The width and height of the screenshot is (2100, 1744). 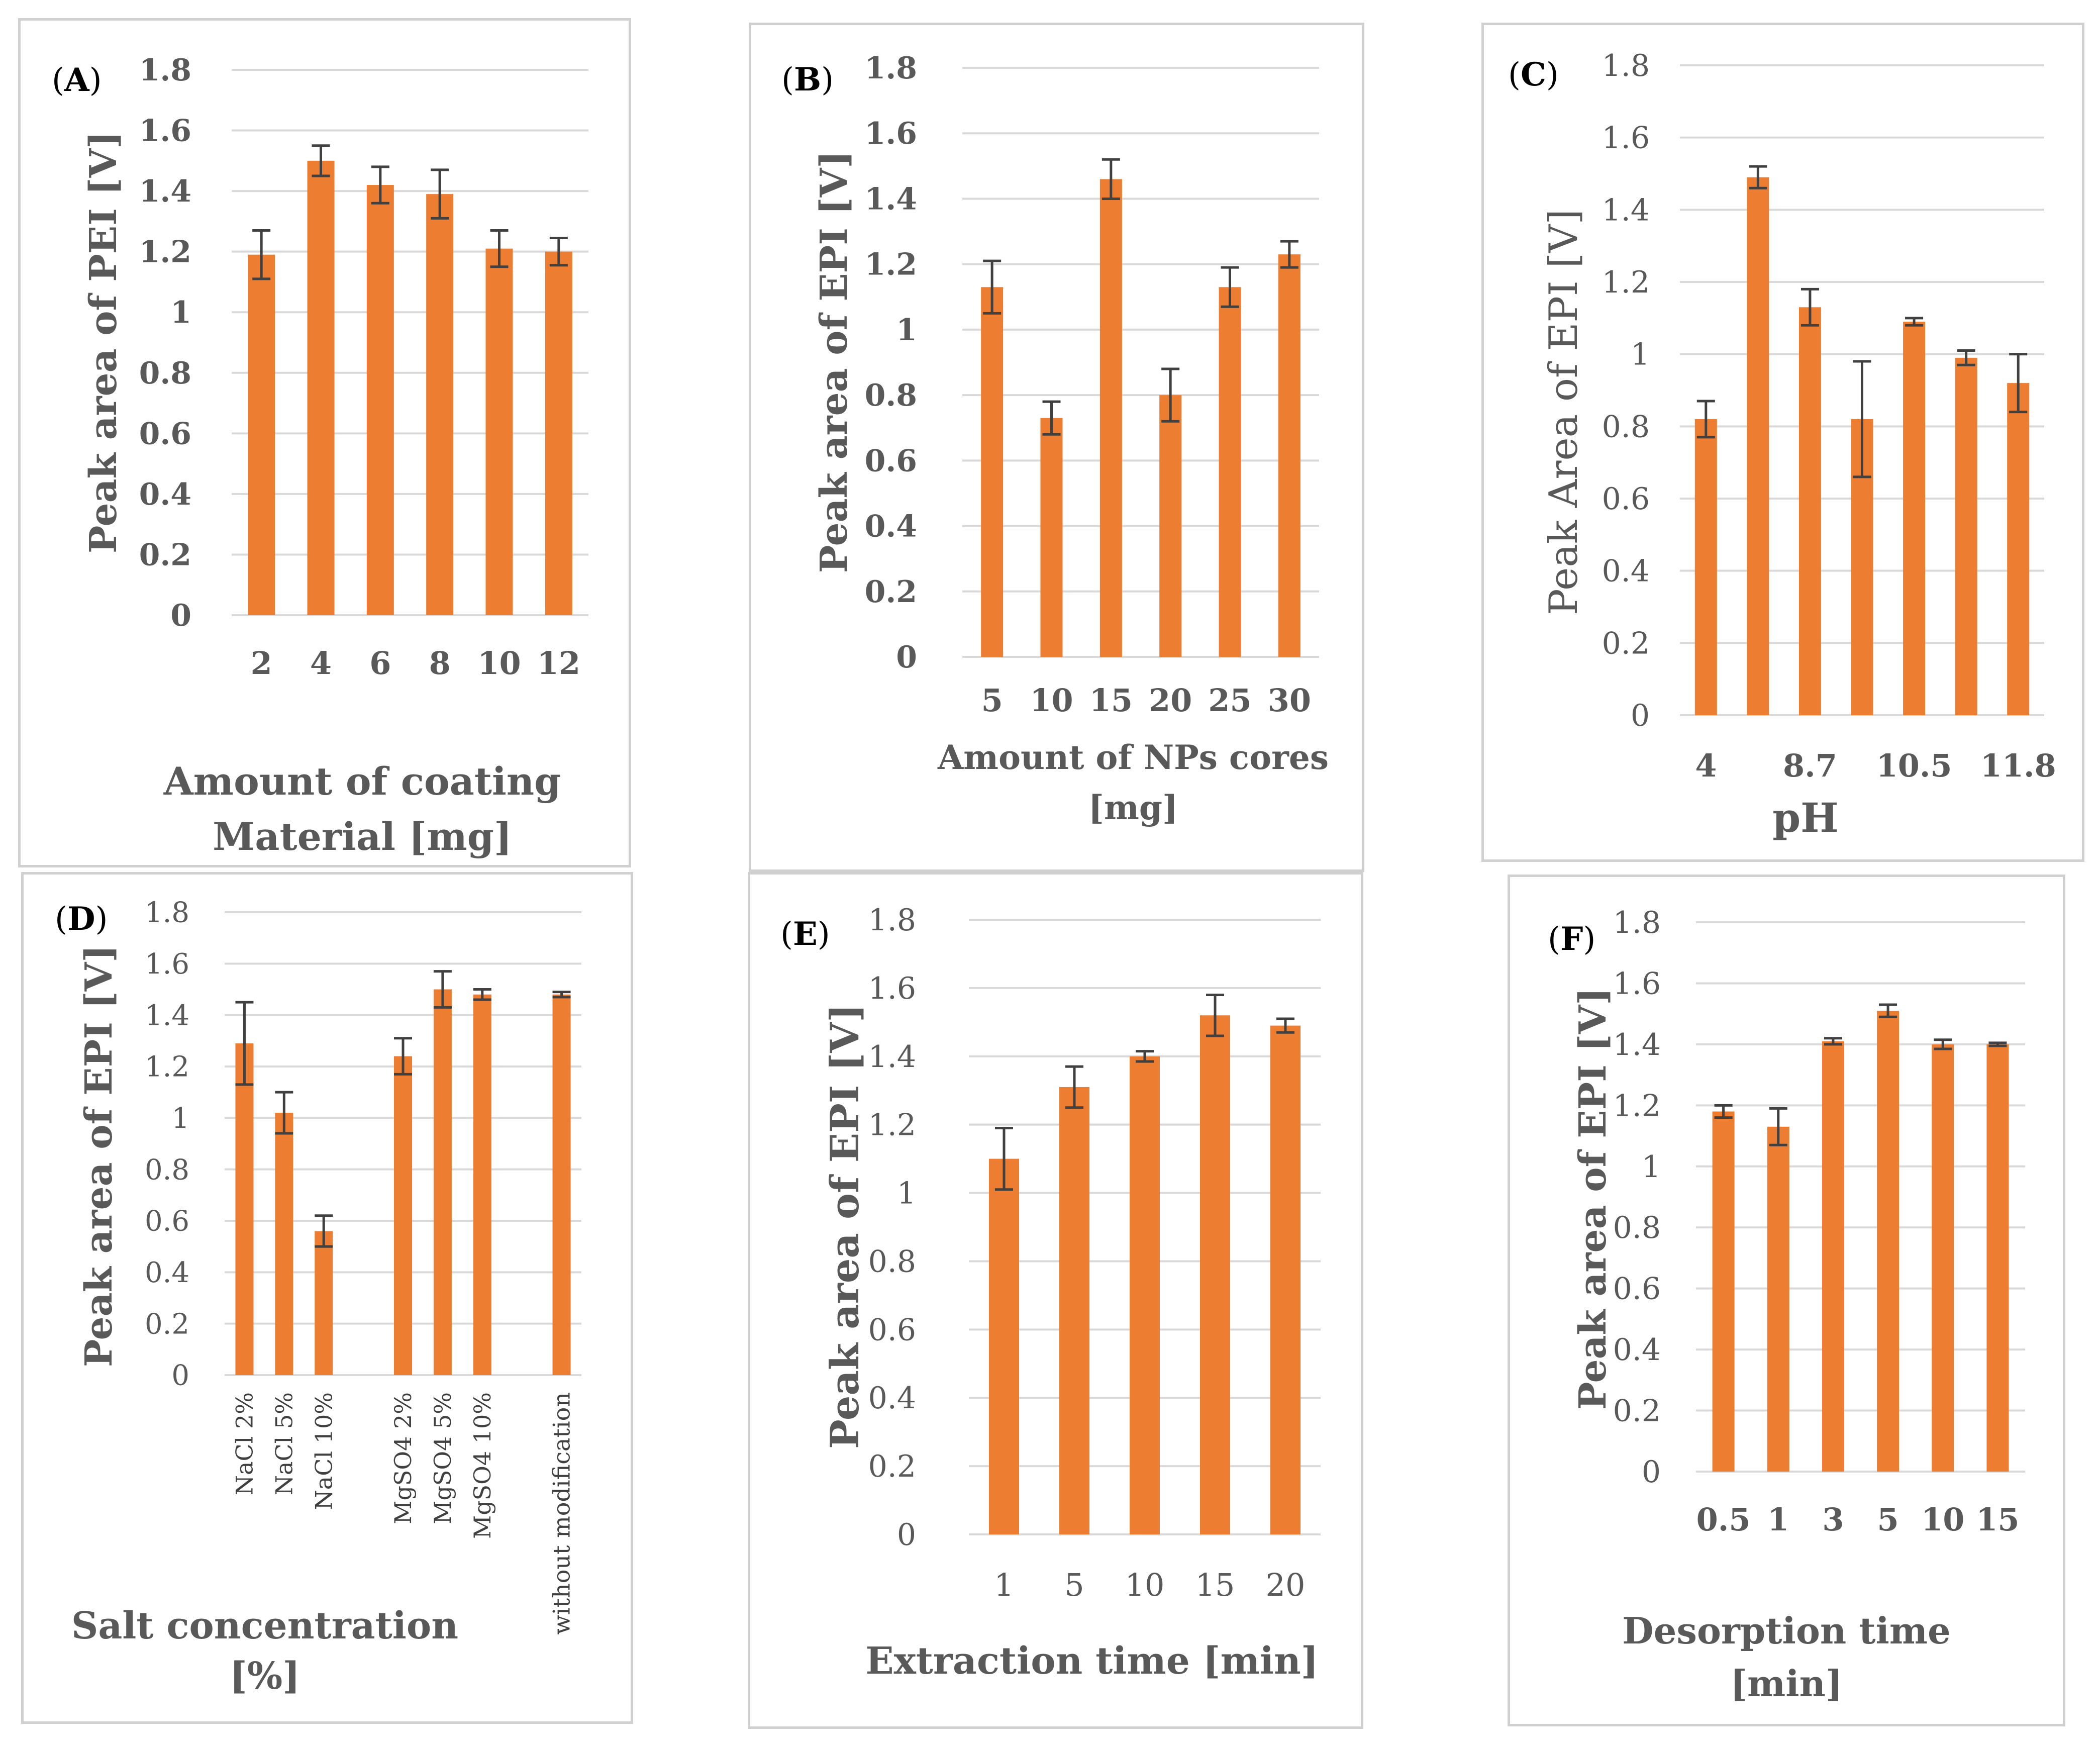 What do you see at coordinates (1914, 766) in the screenshot?
I see `x-tick-label: 10.5` at bounding box center [1914, 766].